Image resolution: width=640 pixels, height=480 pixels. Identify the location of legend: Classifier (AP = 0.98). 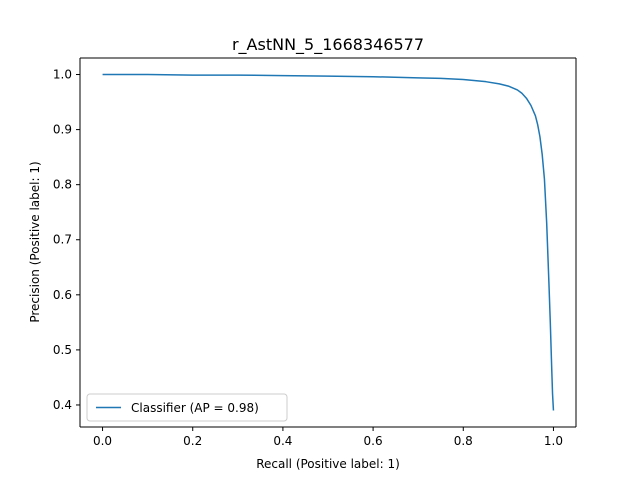
(187, 407).